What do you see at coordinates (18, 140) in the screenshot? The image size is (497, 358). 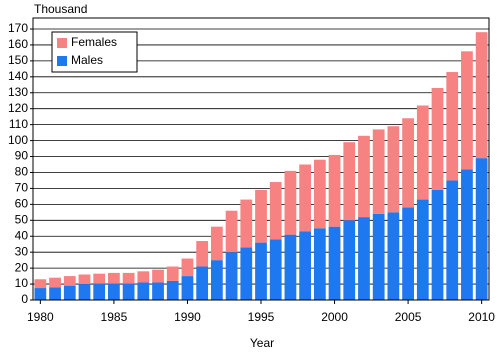 I see `y-tick-label: 100` at bounding box center [18, 140].